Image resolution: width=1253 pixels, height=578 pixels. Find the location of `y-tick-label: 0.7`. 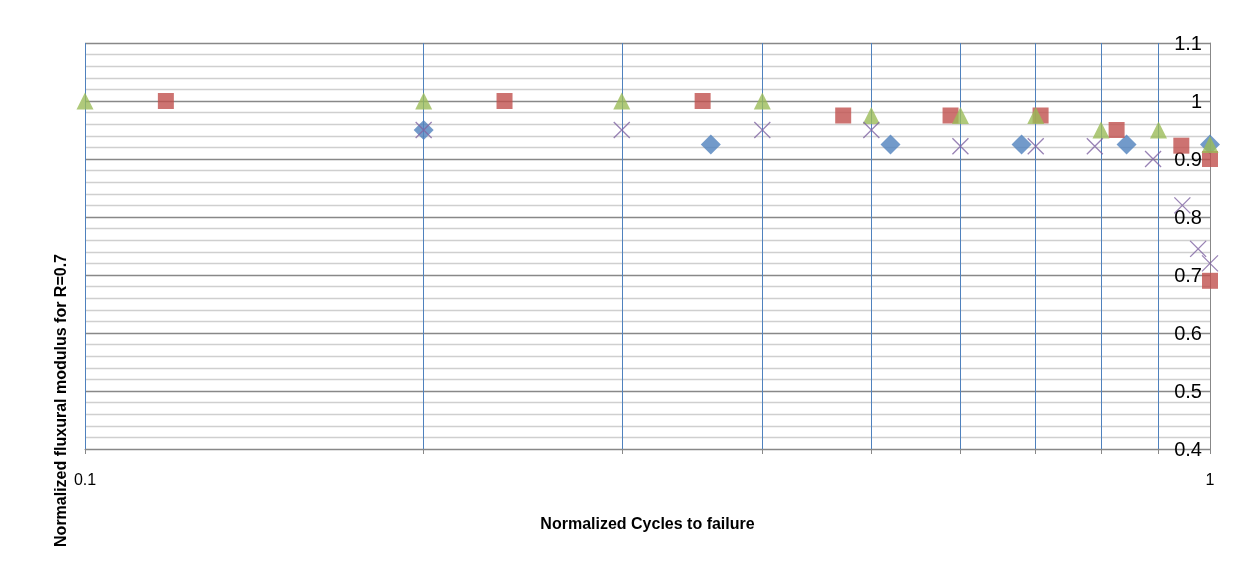

y-tick-label: 0.7 is located at coordinates (1188, 275).